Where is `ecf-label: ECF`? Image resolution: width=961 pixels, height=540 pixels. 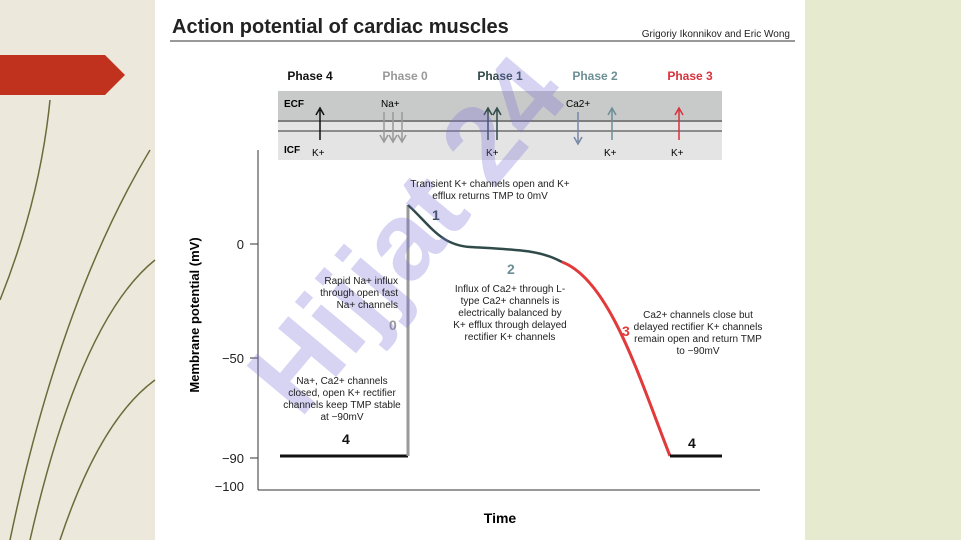
ecf-label: ECF is located at coordinates (294, 104).